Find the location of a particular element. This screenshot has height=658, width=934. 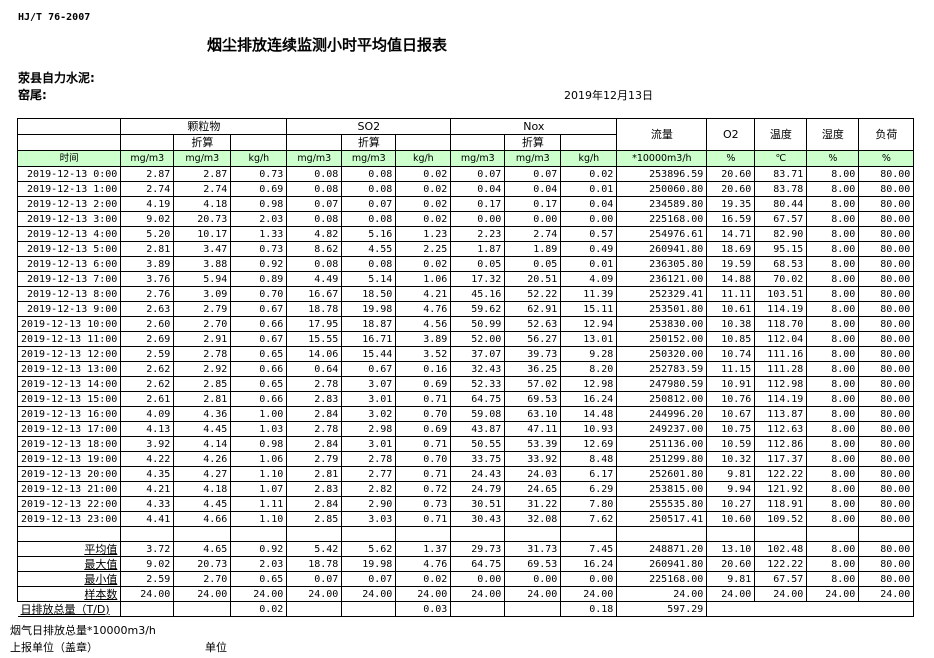

value-cell: 250060.80 is located at coordinates (662, 189).